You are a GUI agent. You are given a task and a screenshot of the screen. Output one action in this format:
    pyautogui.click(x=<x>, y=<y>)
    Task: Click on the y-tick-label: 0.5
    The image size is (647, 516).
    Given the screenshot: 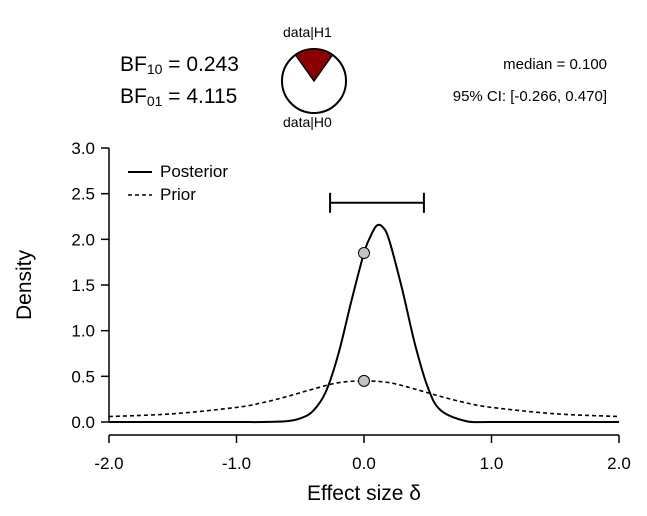 What is the action you would take?
    pyautogui.click(x=83, y=376)
    